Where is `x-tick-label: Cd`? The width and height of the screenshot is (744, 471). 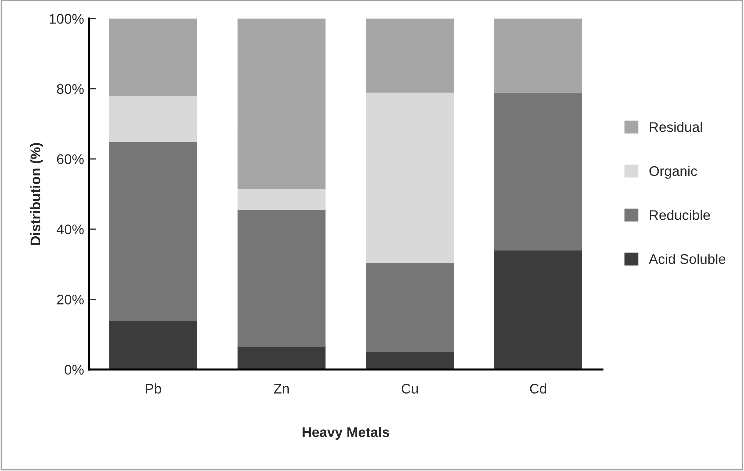
x-tick-label: Cd is located at coordinates (538, 389).